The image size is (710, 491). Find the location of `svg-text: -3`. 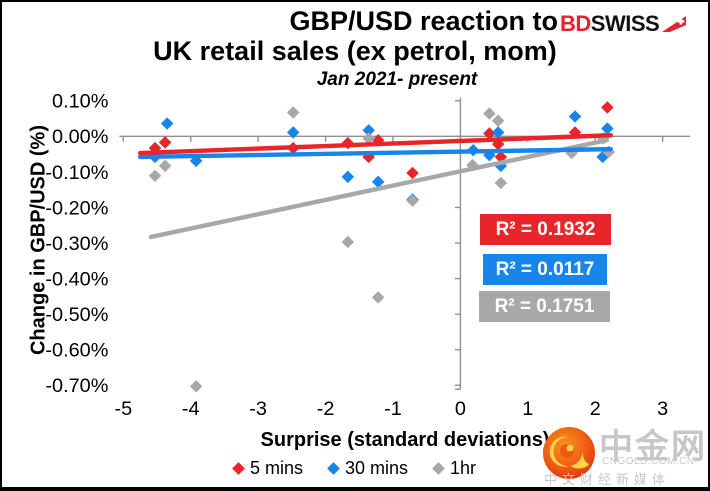

svg-text: -3 is located at coordinates (258, 409).